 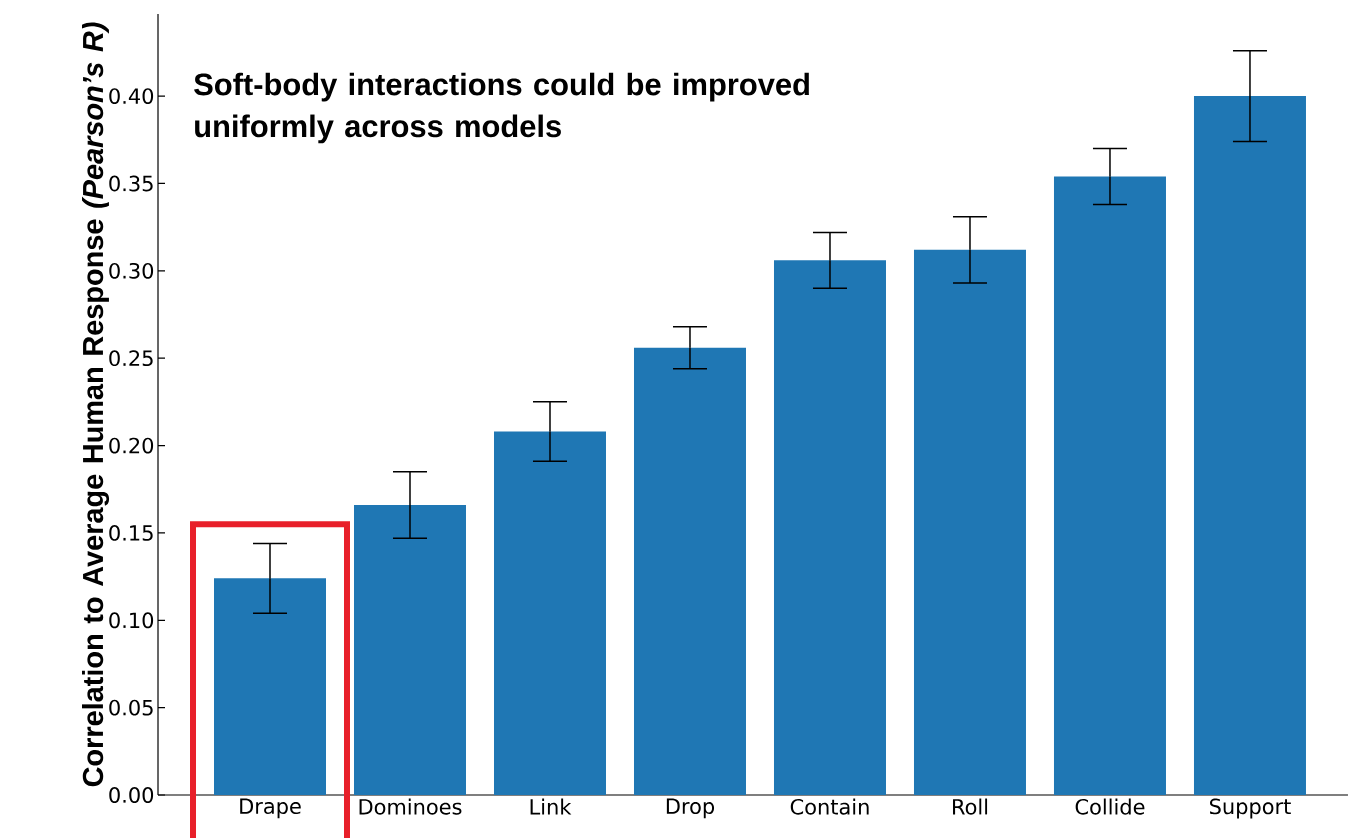 What do you see at coordinates (1250, 808) in the screenshot?
I see `x-tick-label: Support` at bounding box center [1250, 808].